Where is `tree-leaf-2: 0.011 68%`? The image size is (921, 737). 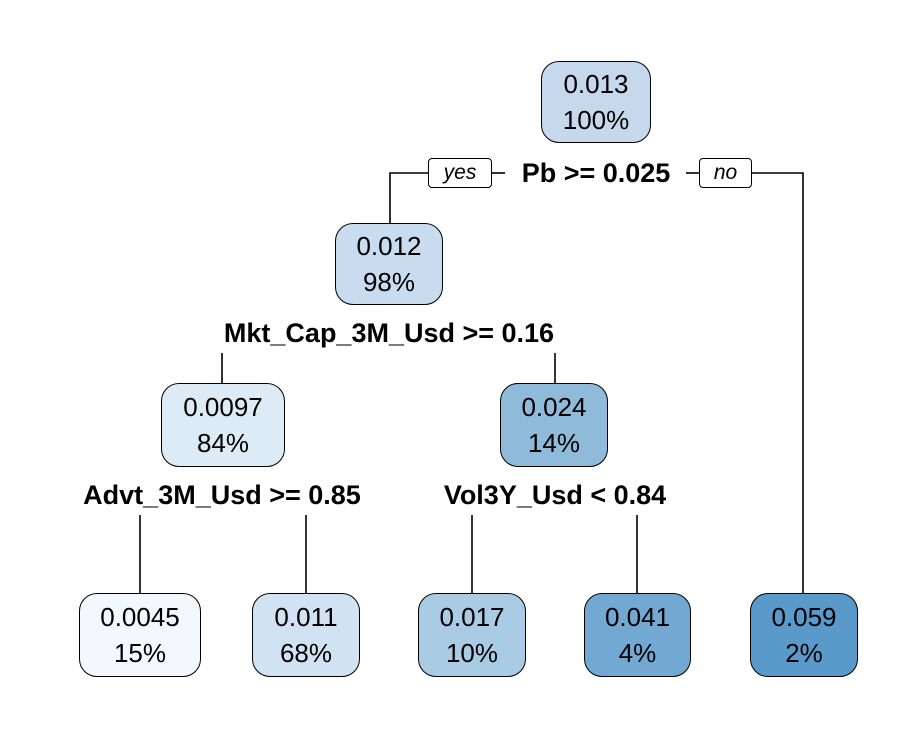 tree-leaf-2: 0.011 68% is located at coordinates (306, 635).